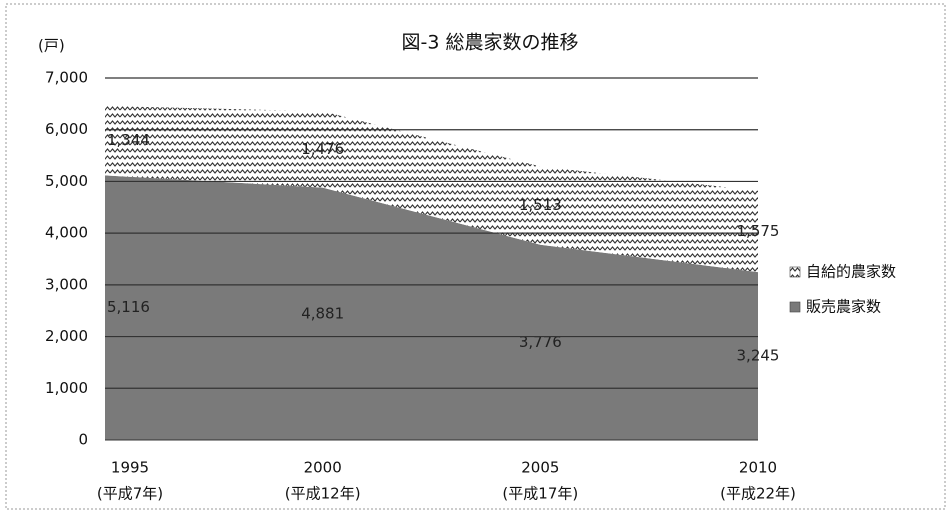 This screenshot has width=949, height=511. What do you see at coordinates (130, 494) in the screenshot?
I see `x-tick-label: (平成7年)` at bounding box center [130, 494].